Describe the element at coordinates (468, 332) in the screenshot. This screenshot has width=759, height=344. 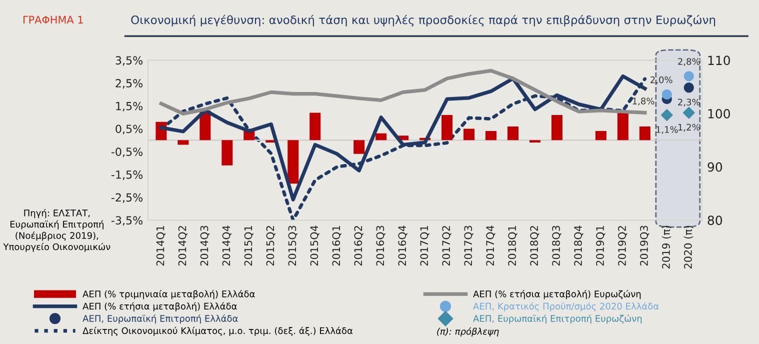
I see `text: (π): πρόβλεψη` at that location.